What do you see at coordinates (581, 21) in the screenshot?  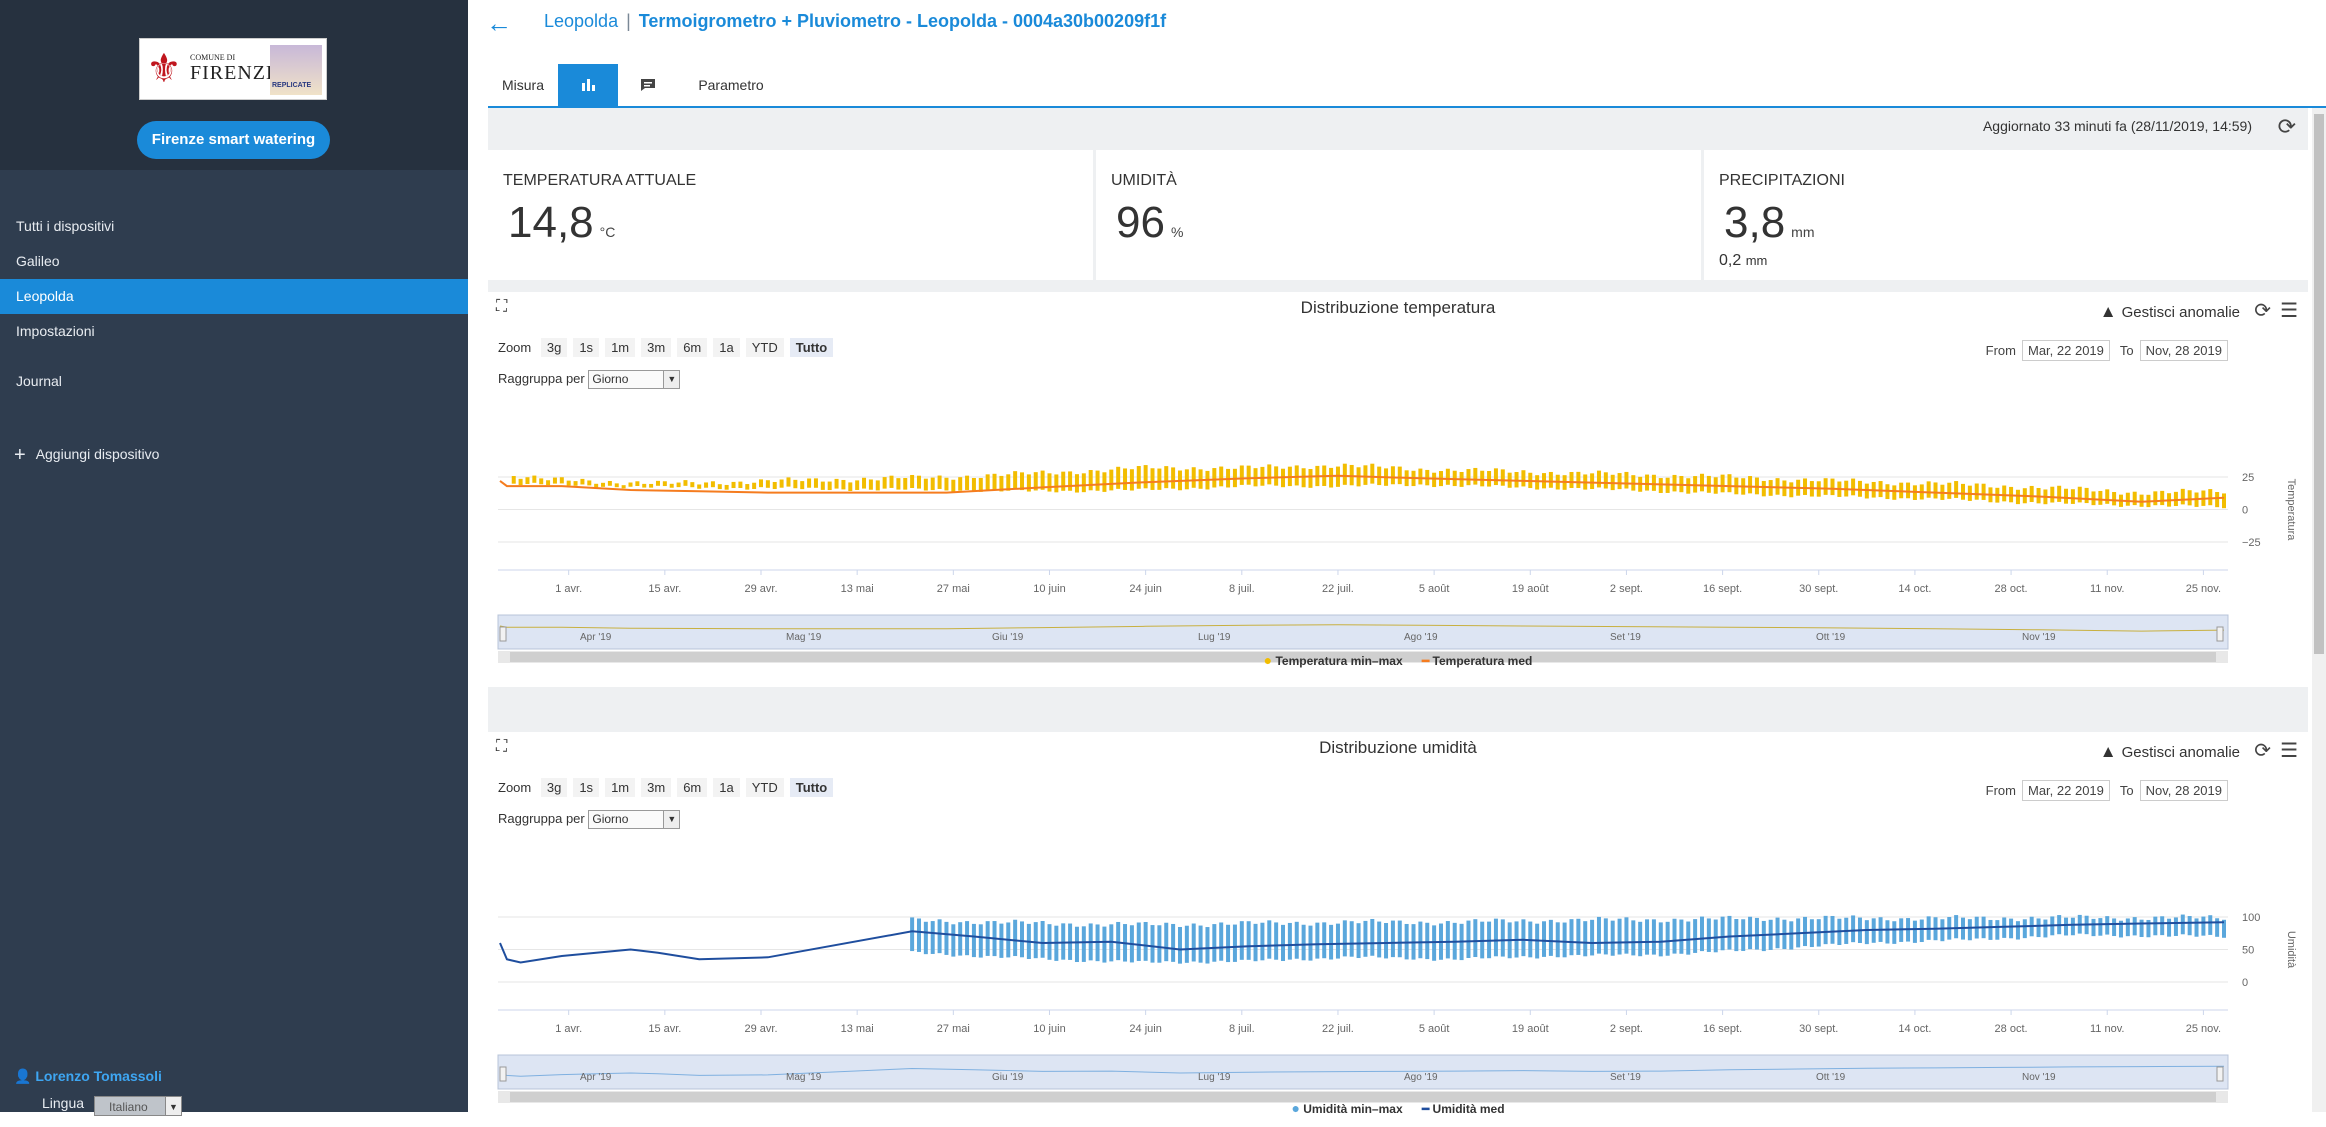 I see `breadcrumb-parent: Leopolda` at bounding box center [581, 21].